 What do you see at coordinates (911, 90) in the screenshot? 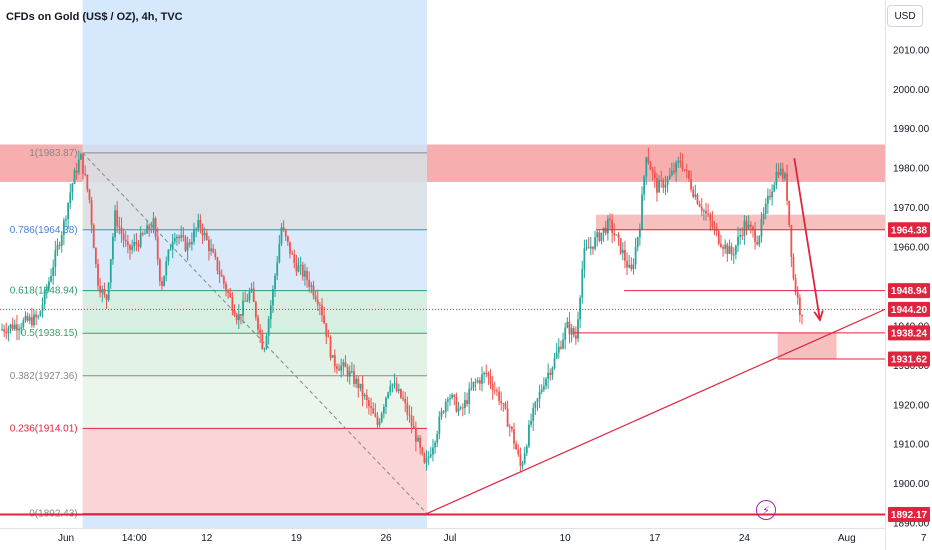
I see `price-tick-label: 2000.00` at bounding box center [911, 90].